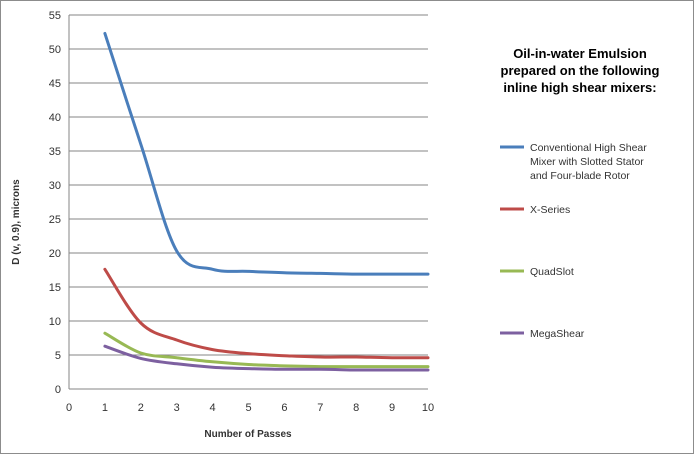 The height and width of the screenshot is (454, 694). What do you see at coordinates (55, 254) in the screenshot?
I see `y-tick-label: 20` at bounding box center [55, 254].